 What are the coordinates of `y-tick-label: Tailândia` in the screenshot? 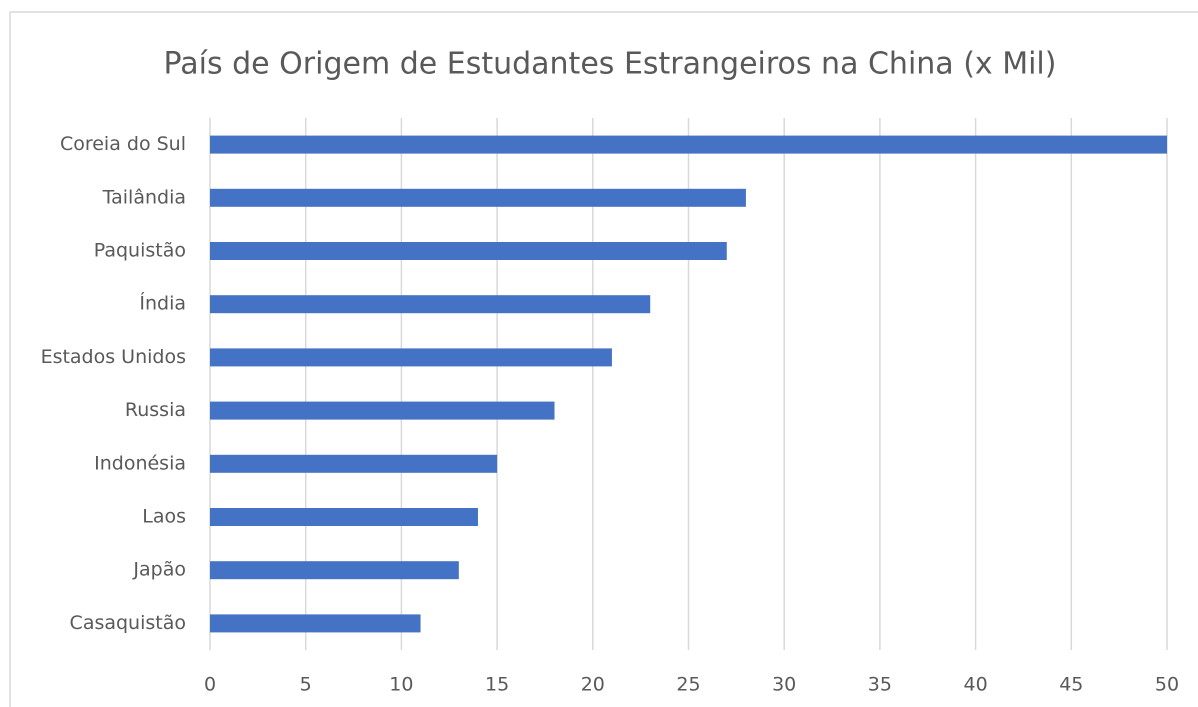 It's located at (144, 197).